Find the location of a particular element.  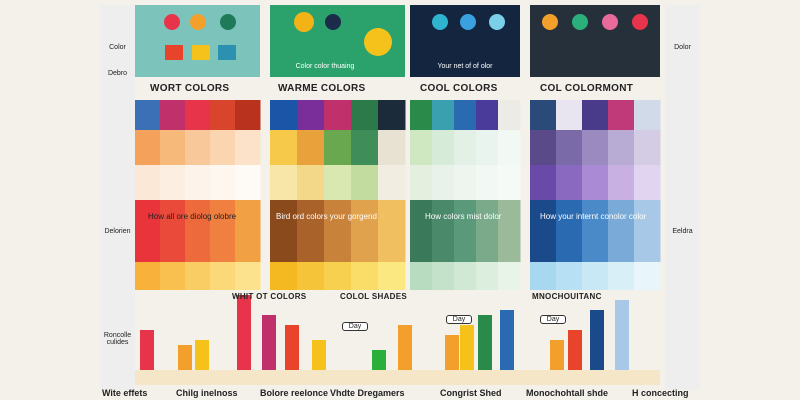

chart-base is located at coordinates (397, 377).